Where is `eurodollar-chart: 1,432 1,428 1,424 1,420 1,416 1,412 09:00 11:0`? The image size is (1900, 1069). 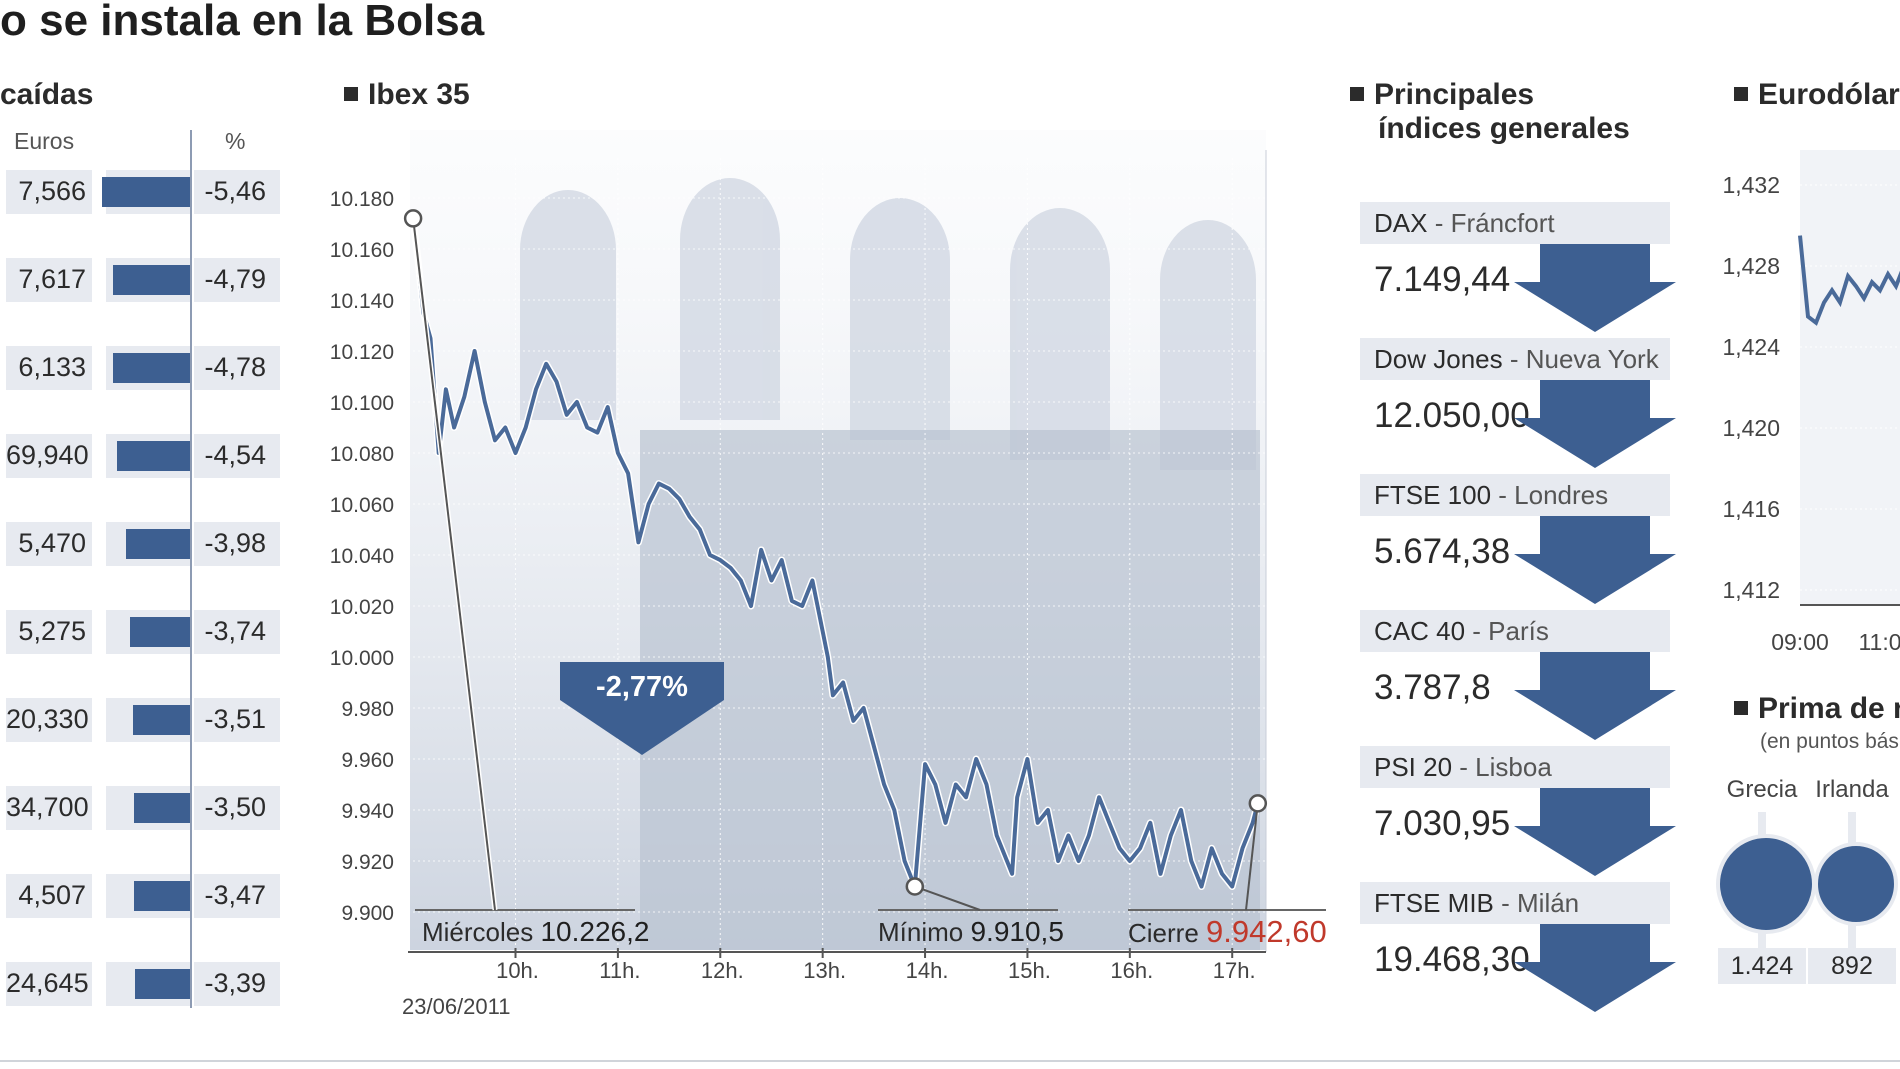 eurodollar-chart: 1,432 1,428 1,424 1,420 1,416 1,412 09:00 11:0 is located at coordinates (1811, 402).